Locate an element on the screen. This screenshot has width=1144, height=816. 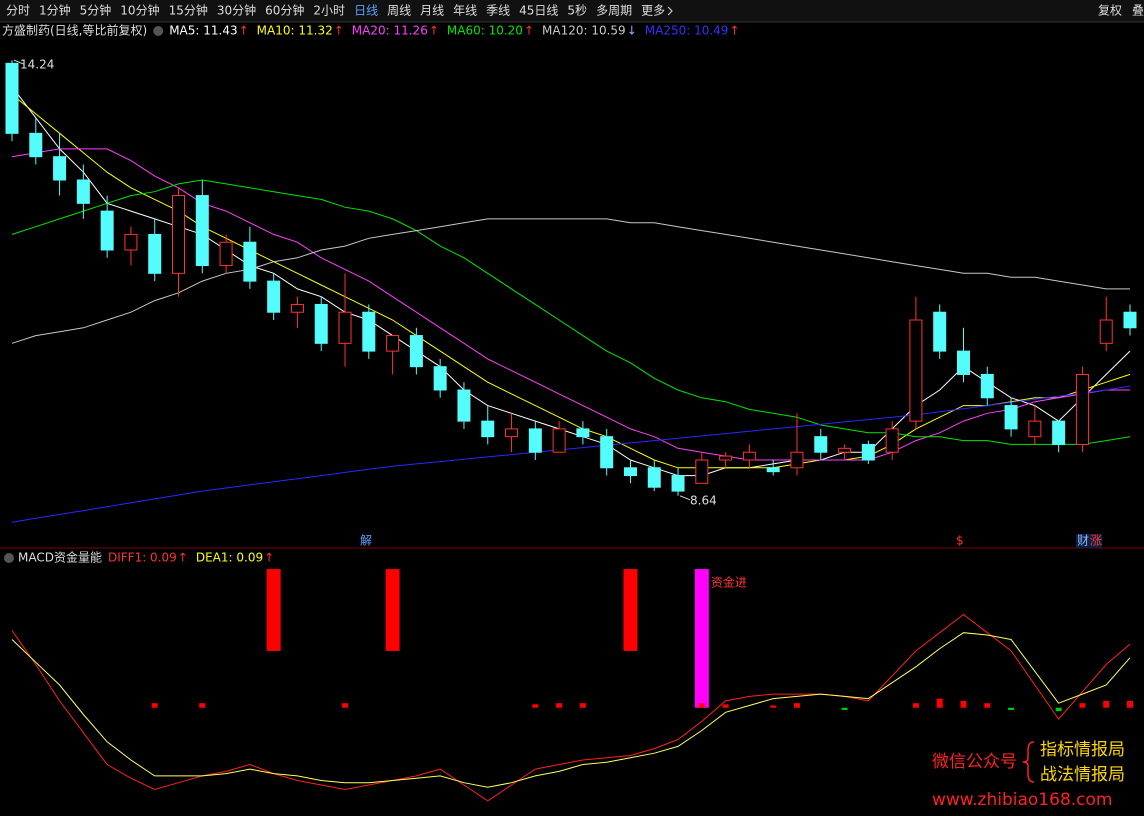
period-tab: 日线 is located at coordinates (366, 11).